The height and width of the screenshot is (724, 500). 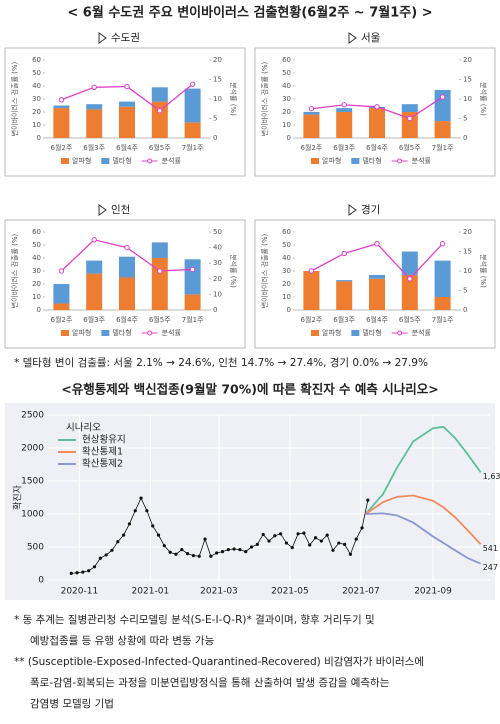 I want to click on subtitle: <유행통제와 백신접종(9월말 70%)에 따른 확진자 수 예측 시나리오>, so click(x=249, y=389).